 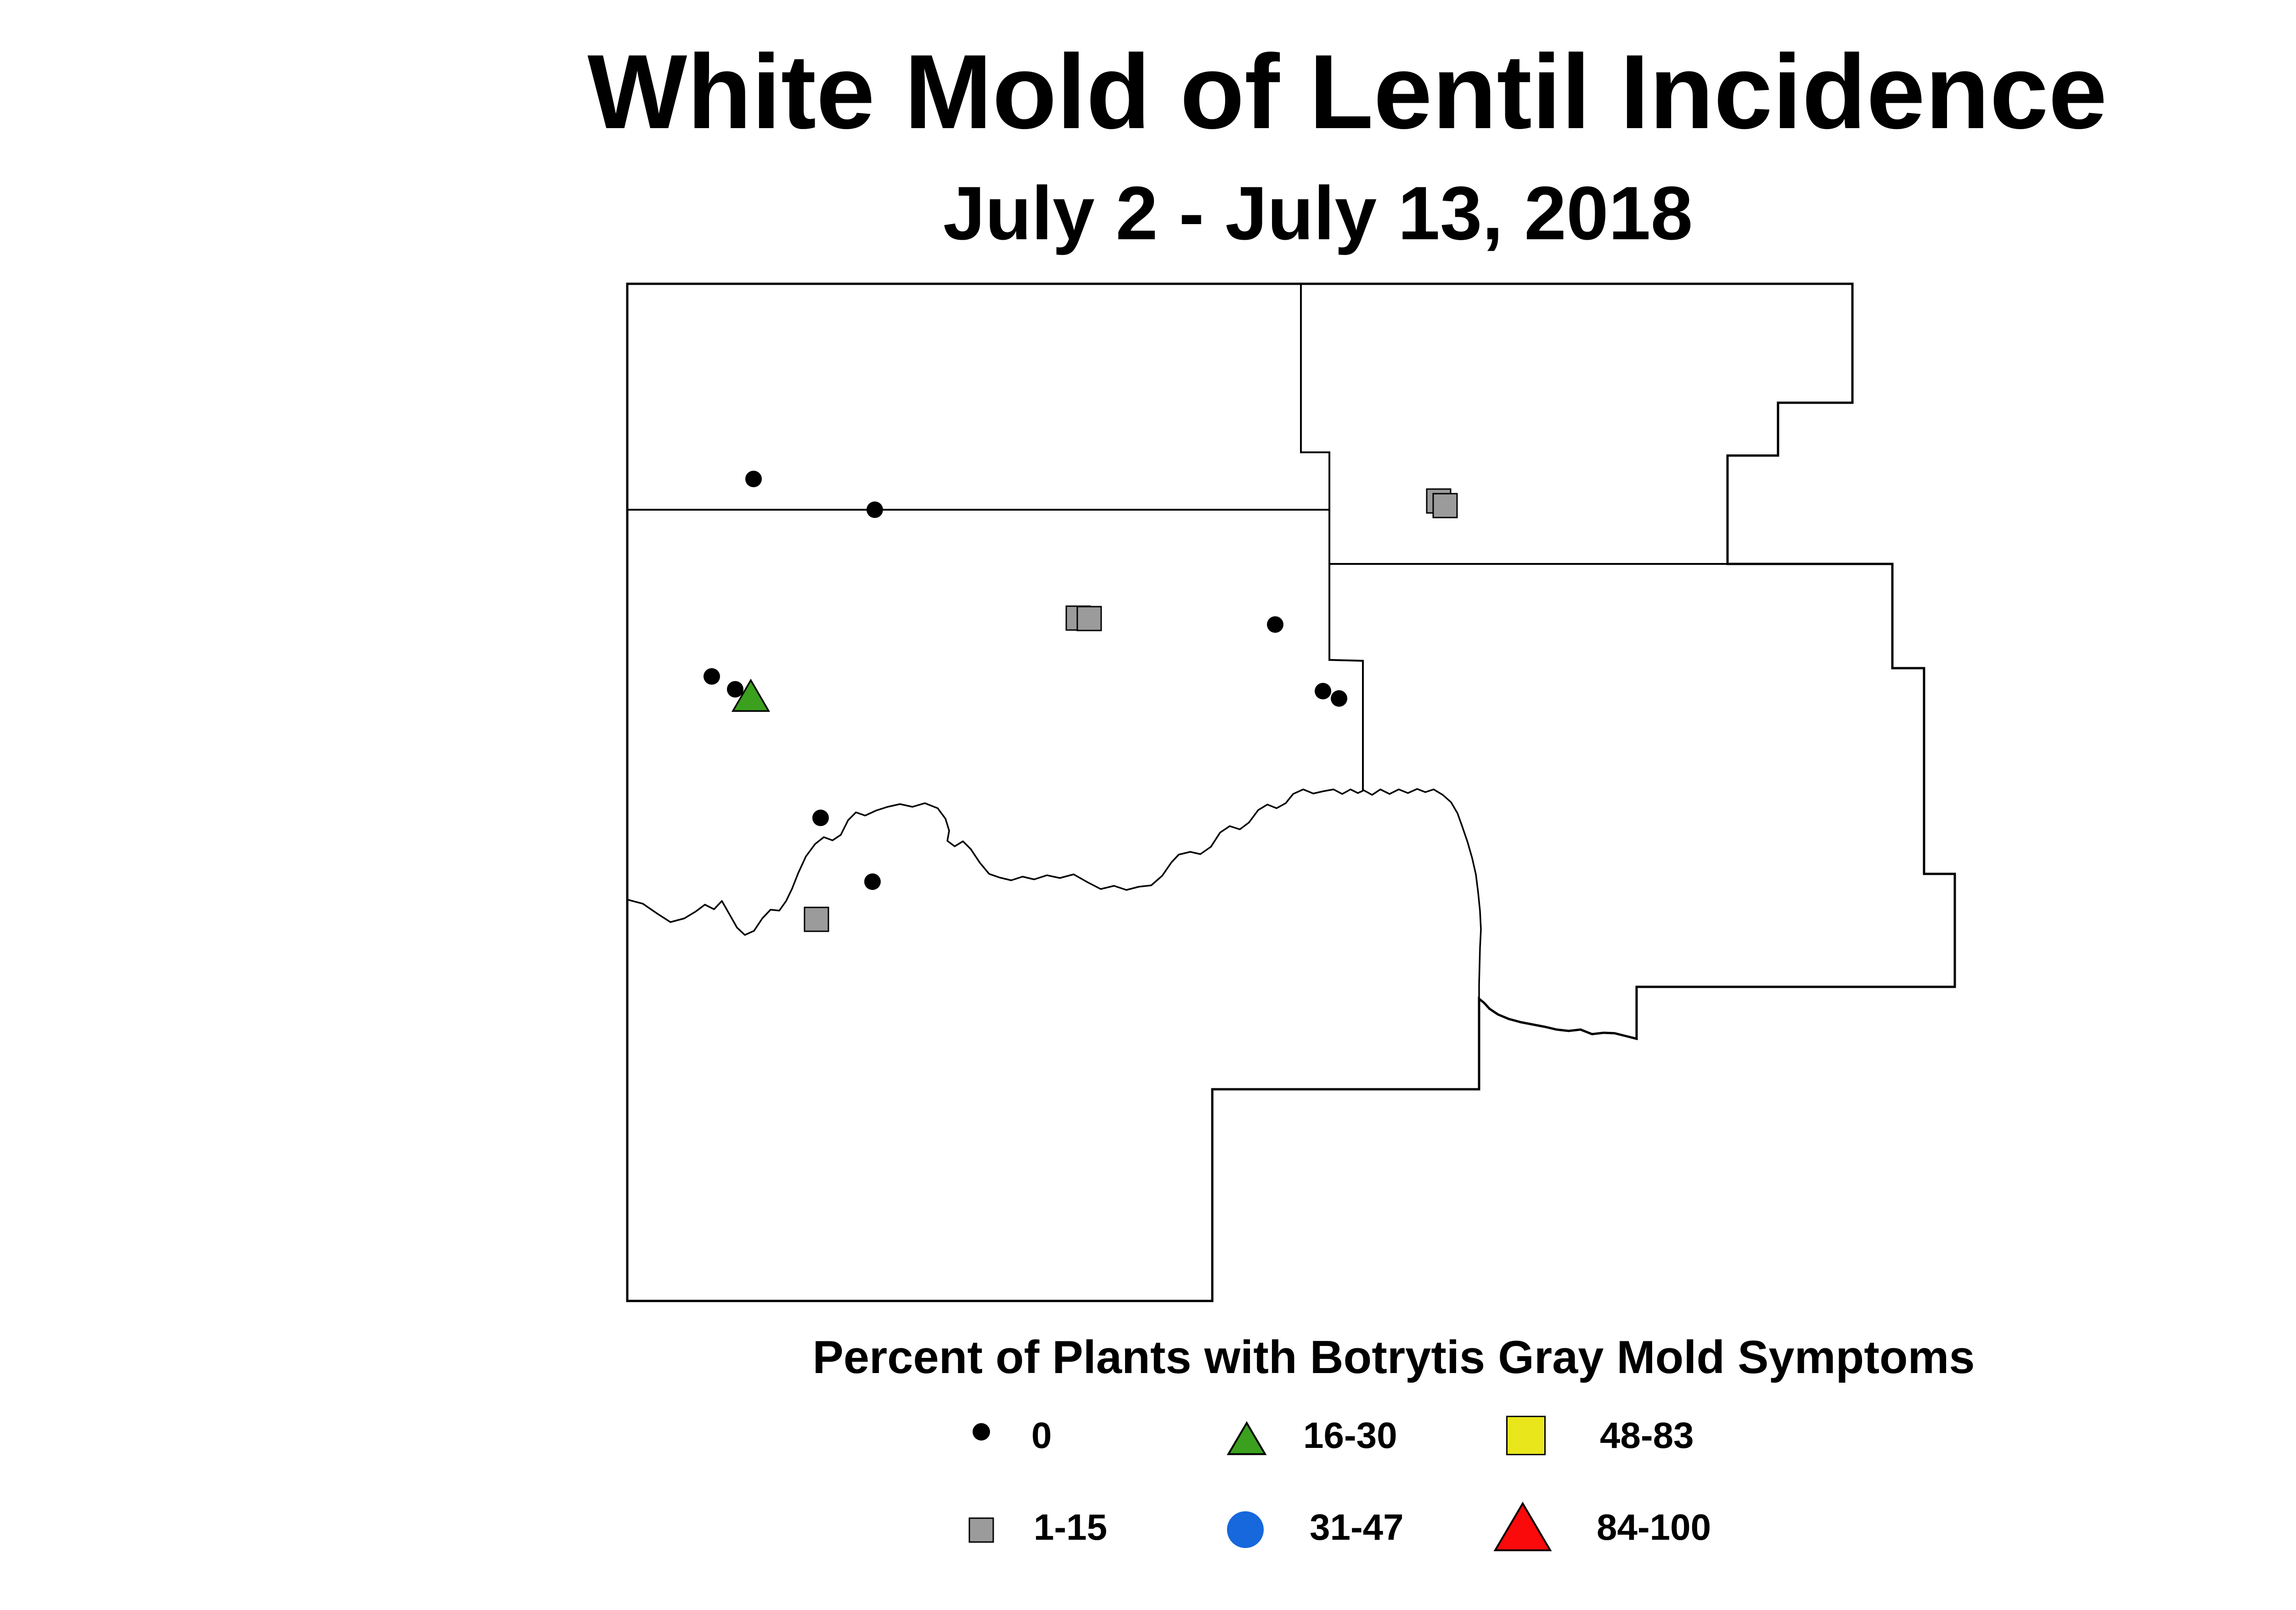 I want to click on legend-item-label-16-30: 16-30, so click(x=1350, y=1435).